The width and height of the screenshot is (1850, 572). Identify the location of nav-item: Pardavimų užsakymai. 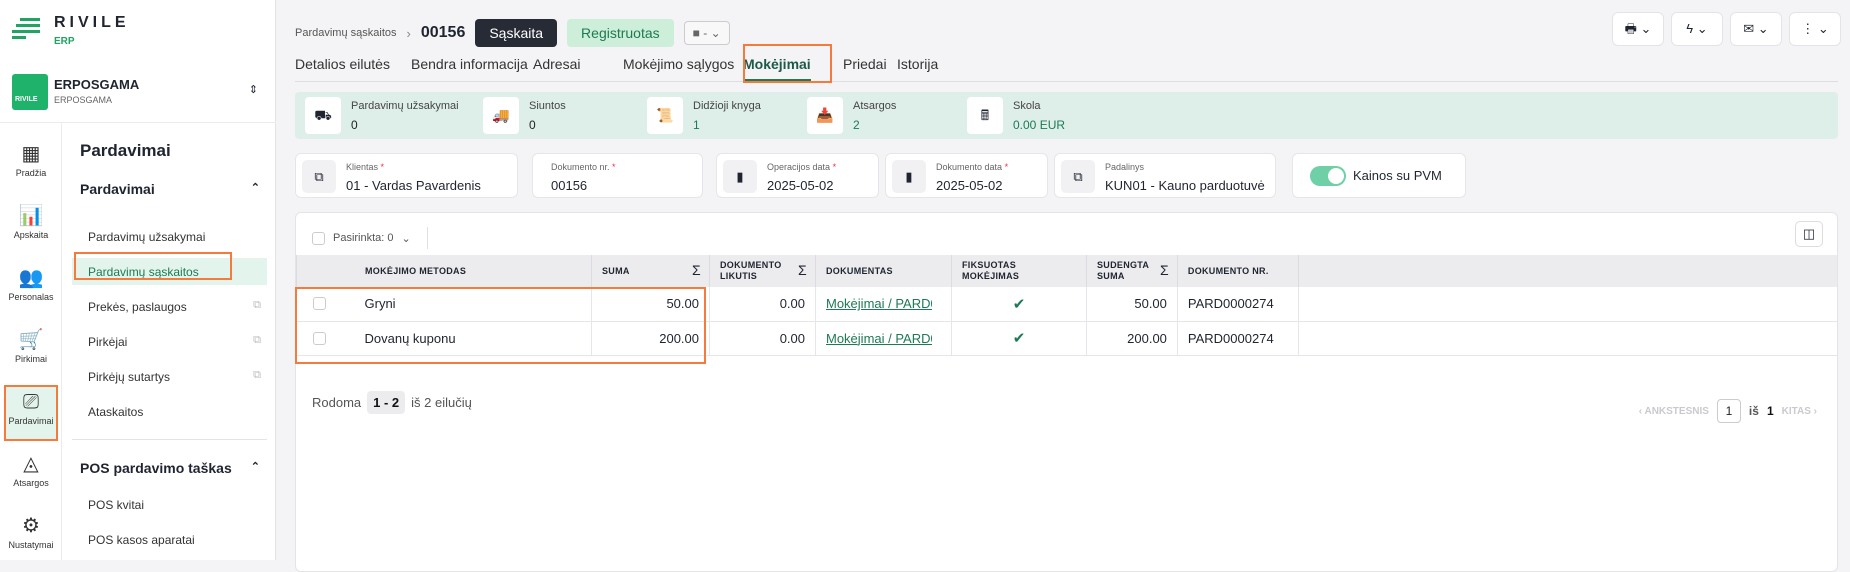
(169, 236).